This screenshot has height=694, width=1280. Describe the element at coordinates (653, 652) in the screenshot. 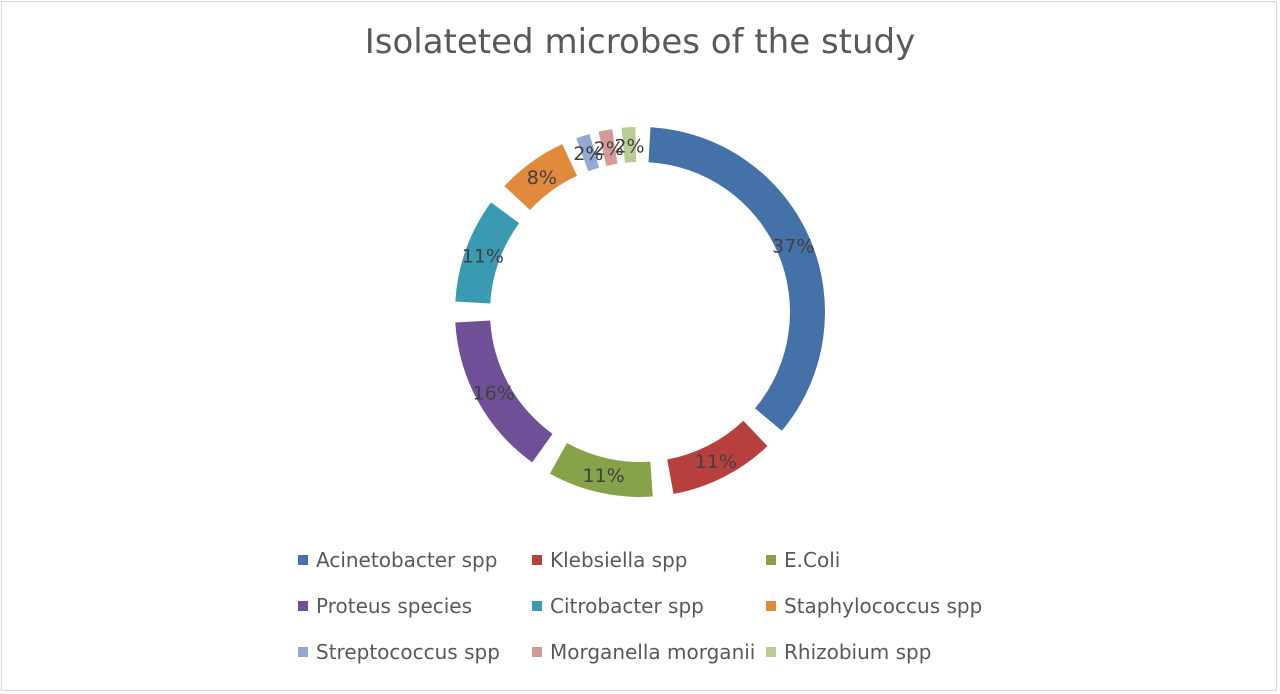

I see `legend-label: Morganella morganii` at that location.